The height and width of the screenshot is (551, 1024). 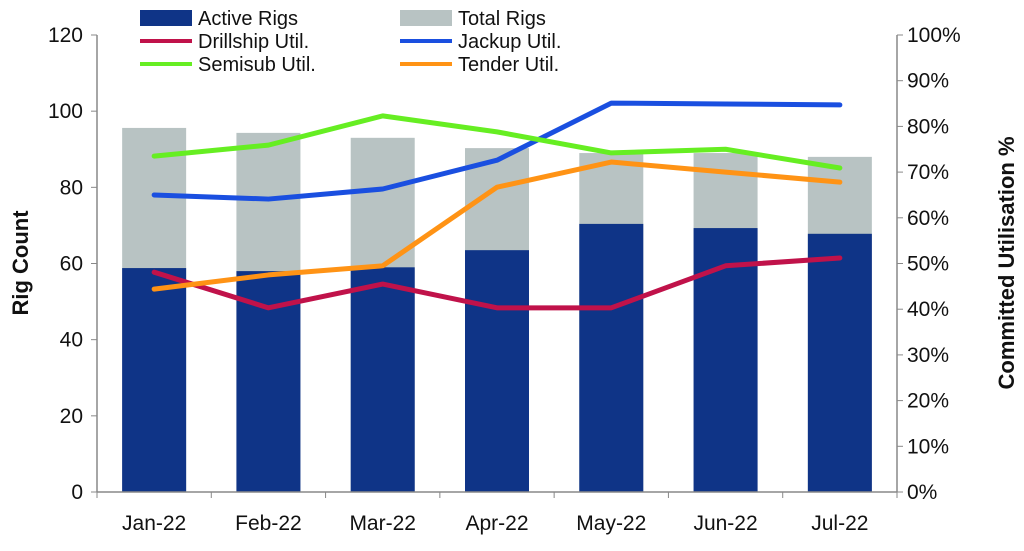 What do you see at coordinates (725, 523) in the screenshot?
I see `x-tick-label: Jun-22` at bounding box center [725, 523].